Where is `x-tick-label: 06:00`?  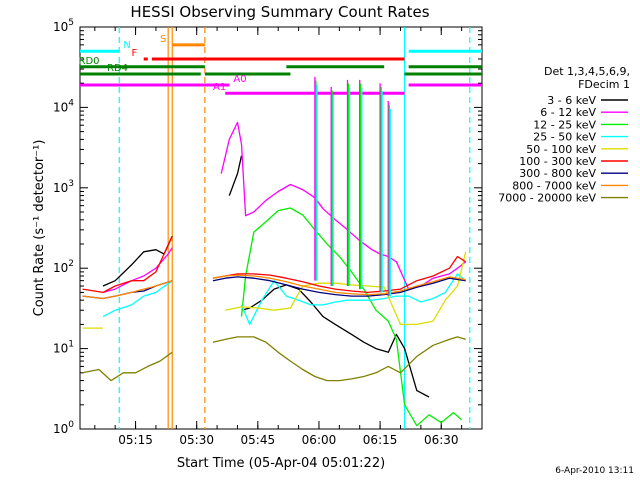 x-tick-label: 06:00 is located at coordinates (319, 440).